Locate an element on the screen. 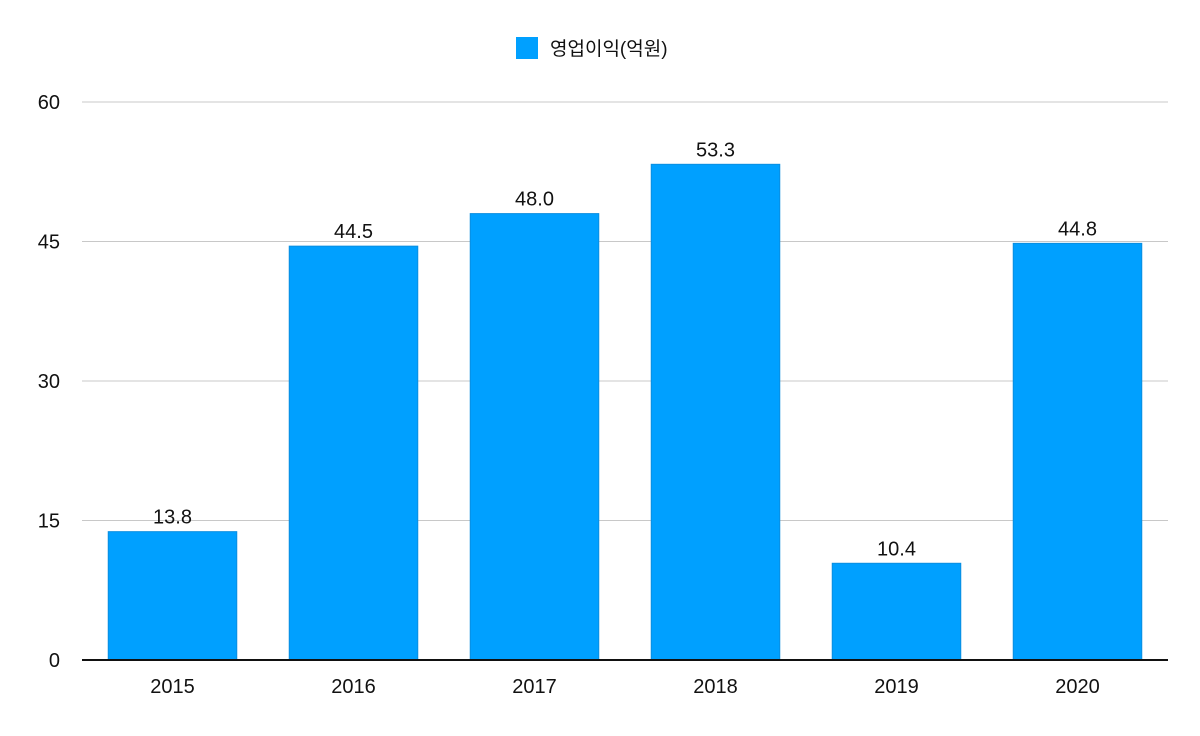  data-label: 10.4 is located at coordinates (896, 549).